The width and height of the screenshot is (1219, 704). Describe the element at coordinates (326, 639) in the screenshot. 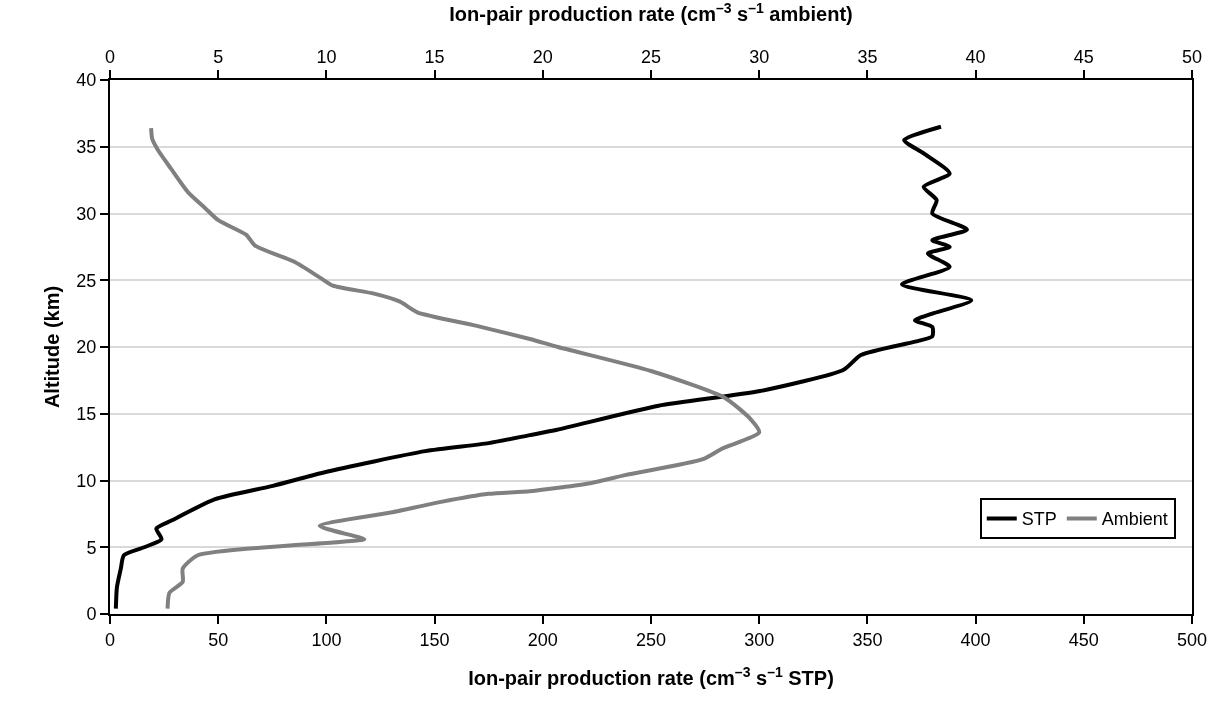

I see `x-tick-label: 100` at that location.